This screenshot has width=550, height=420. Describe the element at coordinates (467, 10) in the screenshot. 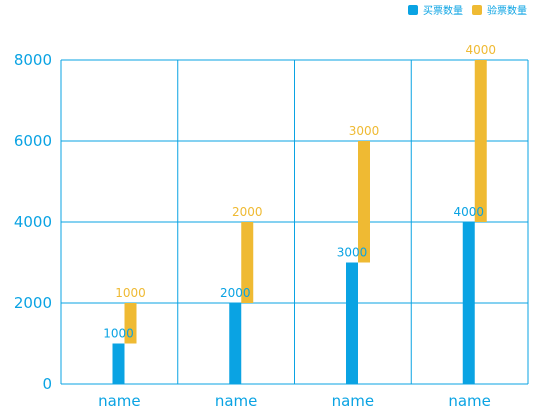

I see `legend: 买票数量 验票数量` at that location.